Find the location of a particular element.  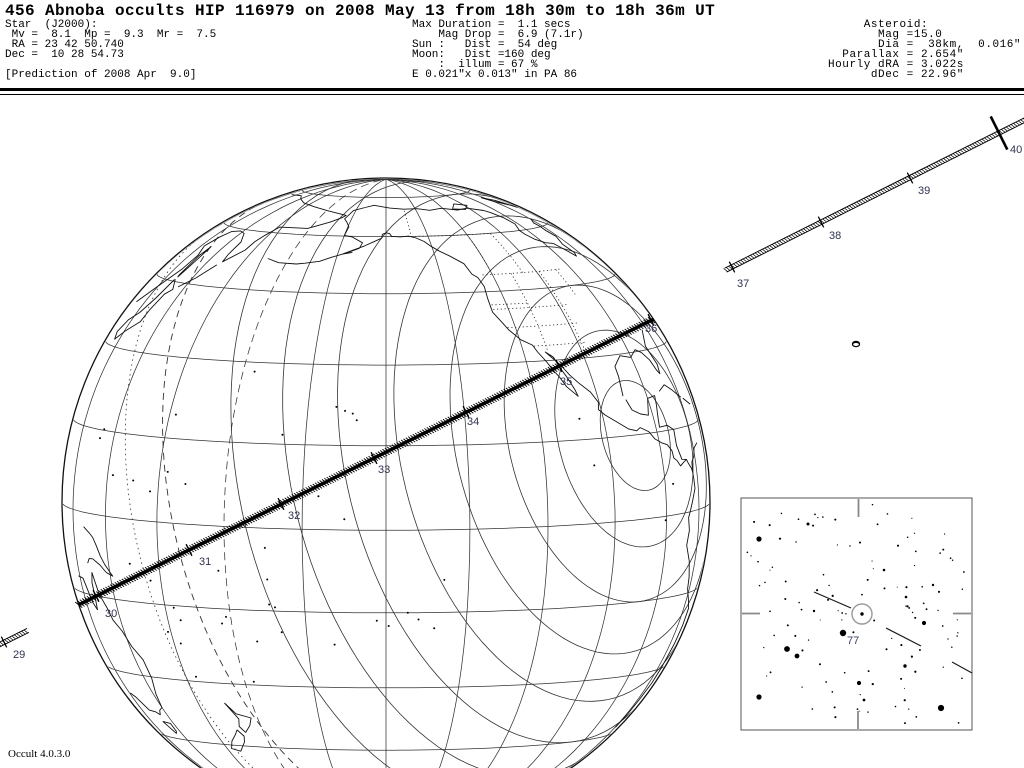

latitude-line is located at coordinates (386, 283).